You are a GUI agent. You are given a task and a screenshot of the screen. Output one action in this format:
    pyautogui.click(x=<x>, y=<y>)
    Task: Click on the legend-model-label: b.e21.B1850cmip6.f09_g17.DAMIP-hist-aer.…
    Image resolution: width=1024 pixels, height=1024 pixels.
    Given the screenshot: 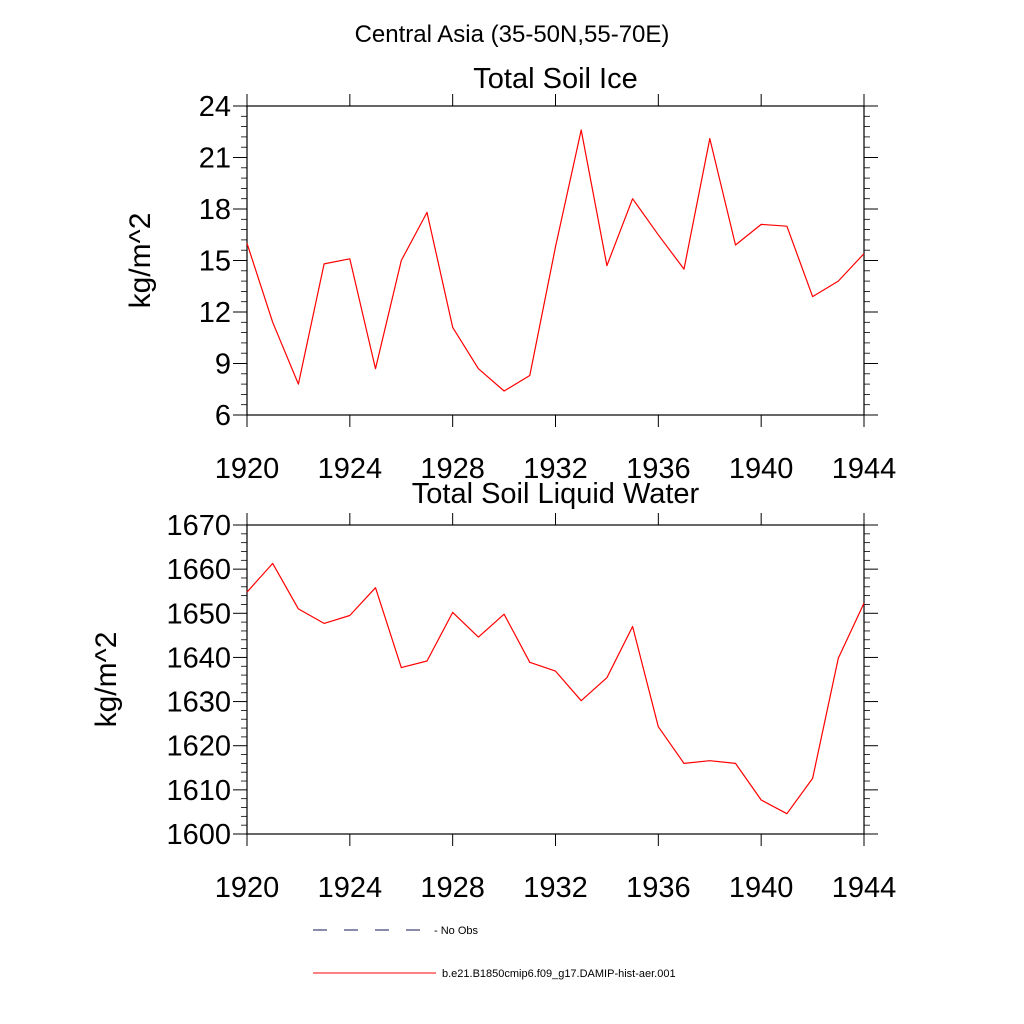 What is the action you would take?
    pyautogui.click(x=559, y=974)
    